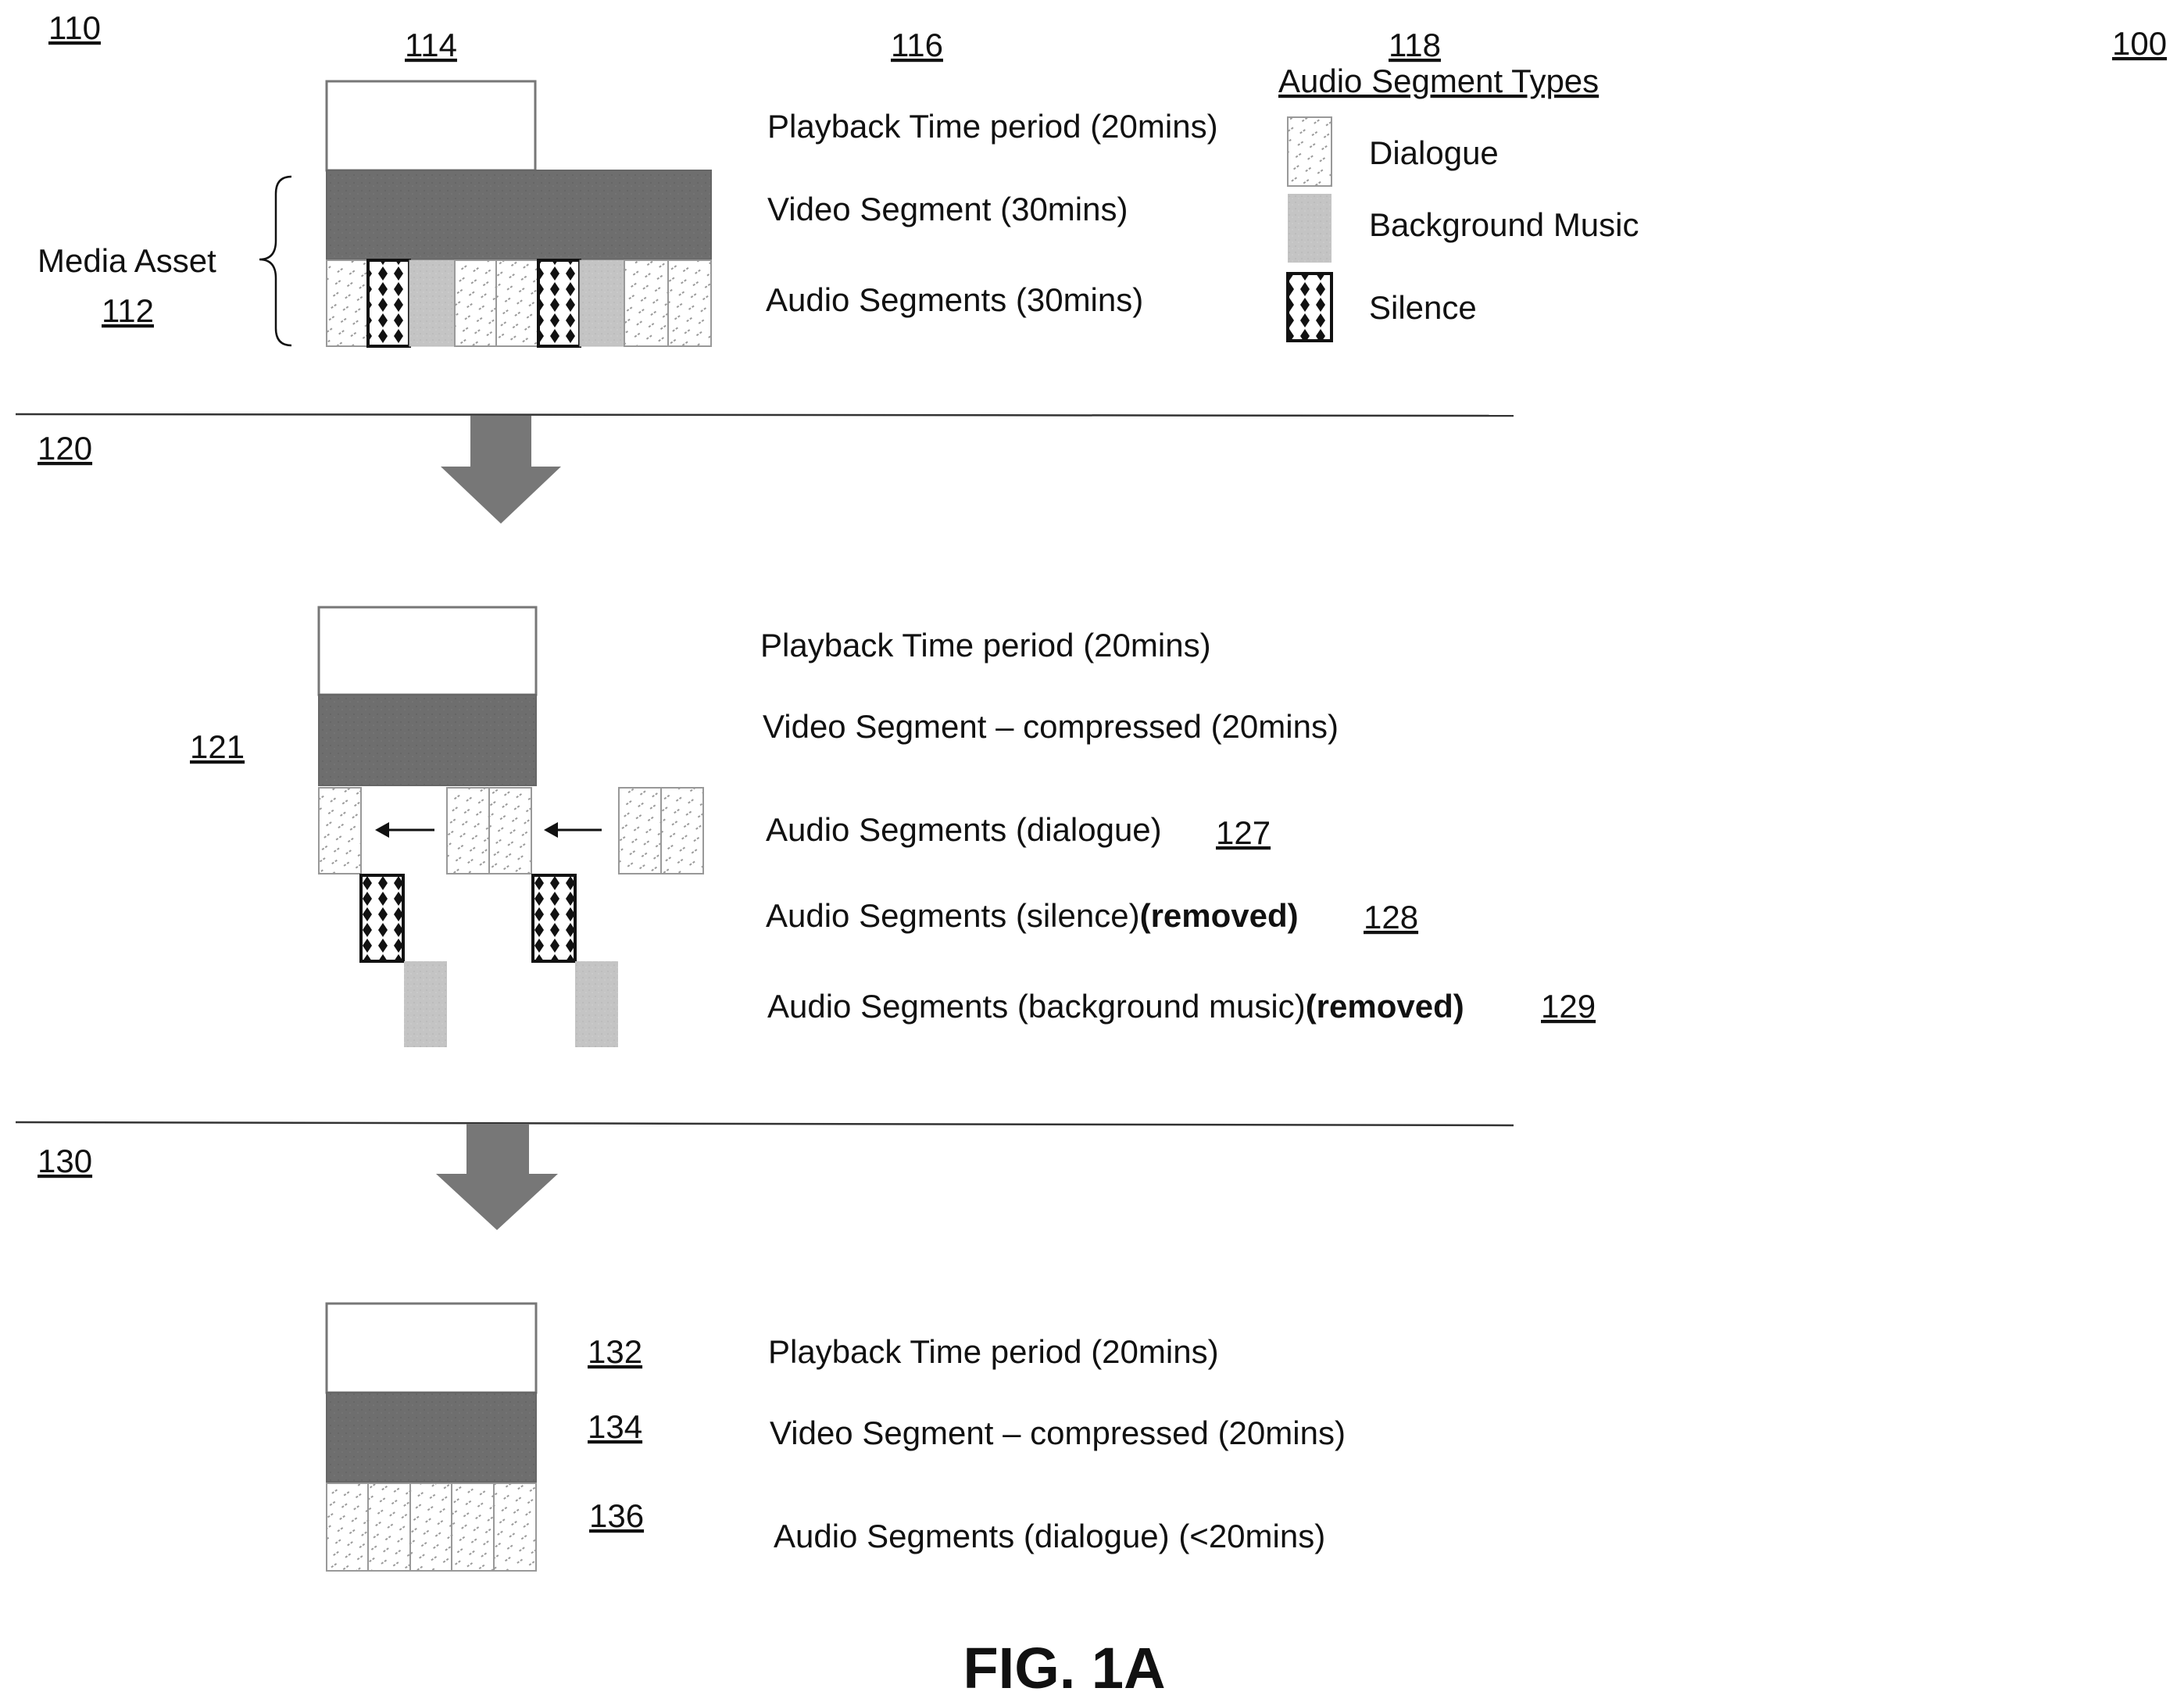 This screenshot has height=1706, width=2184. Describe the element at coordinates (615, 1426) in the screenshot. I see `ref-134: 134` at that location.